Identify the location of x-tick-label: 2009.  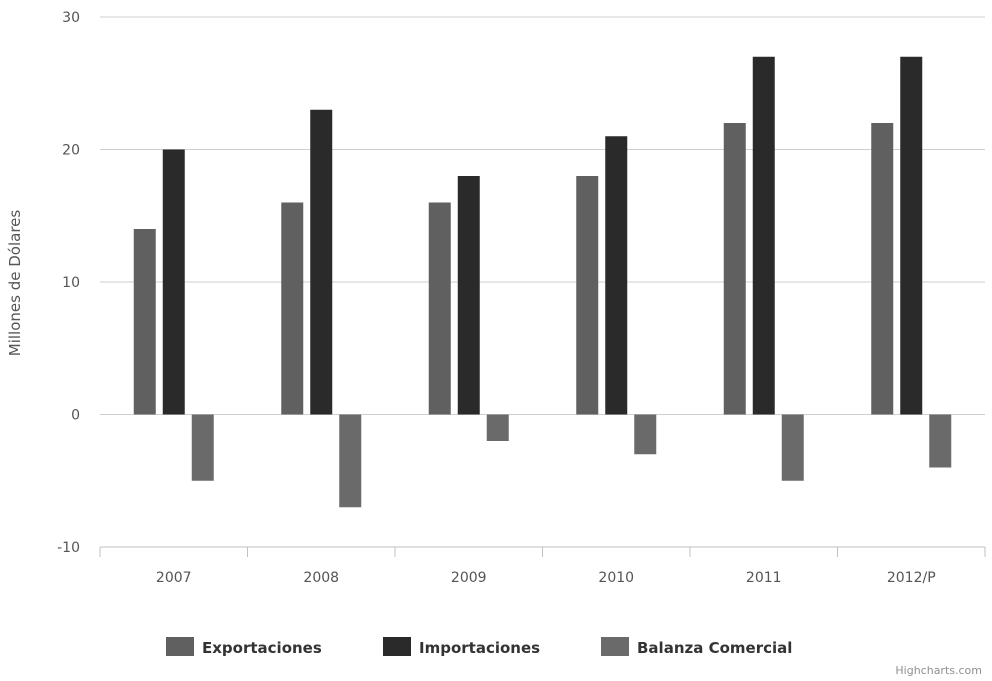
(469, 578).